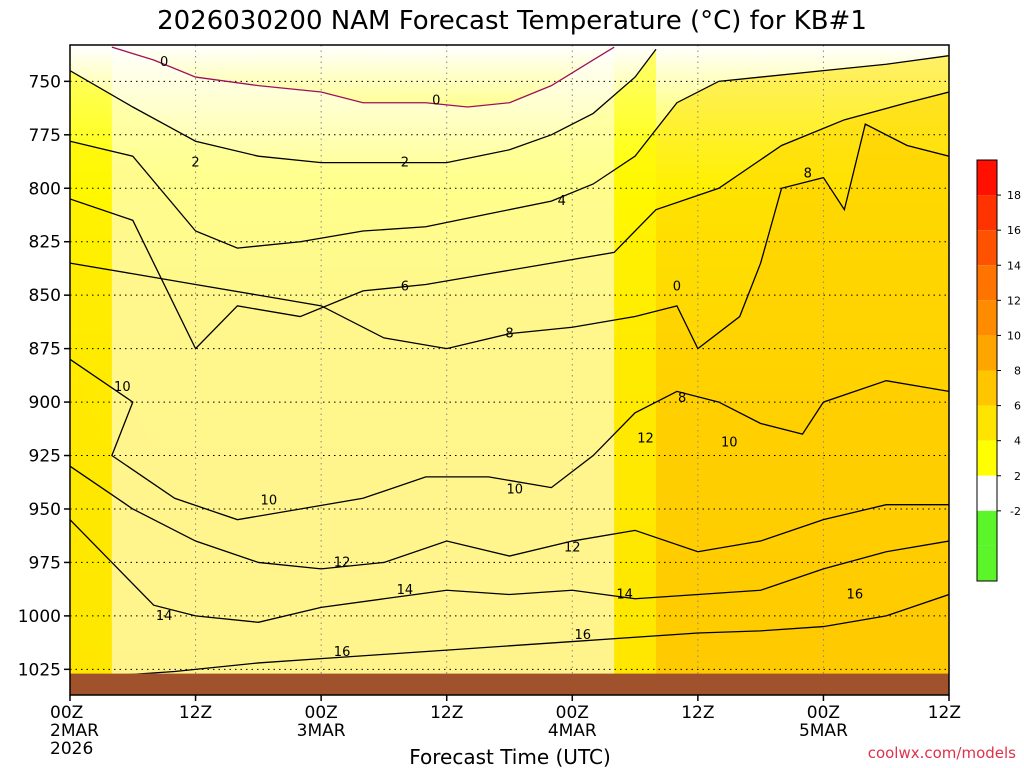  What do you see at coordinates (1017, 476) in the screenshot?
I see `colorbar-tick-label: 2` at bounding box center [1017, 476].